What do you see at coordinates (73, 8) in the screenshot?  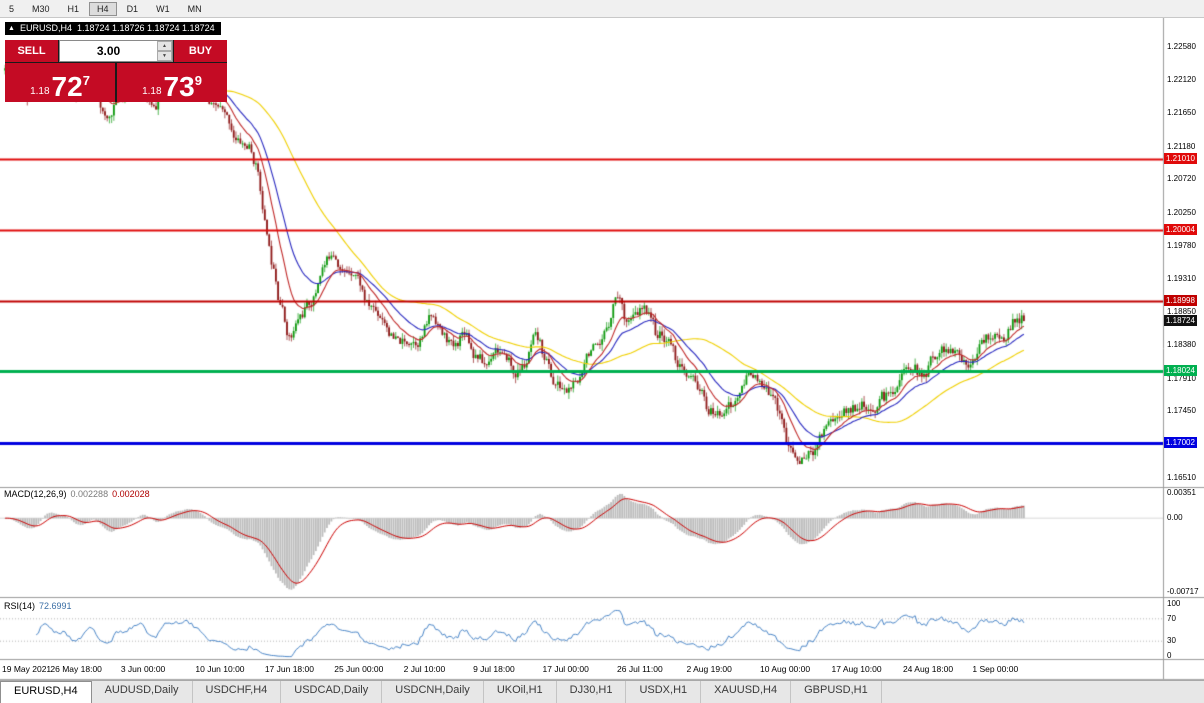 I see `timeframe-button-h1: H1` at bounding box center [73, 8].